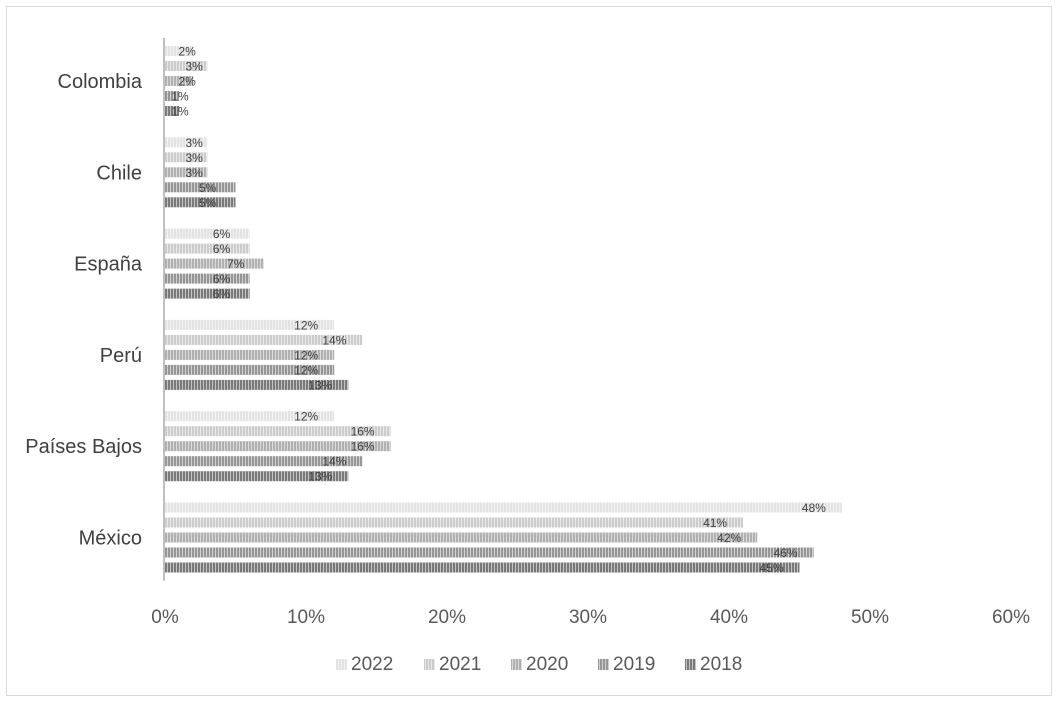 Image resolution: width=1059 pixels, height=702 pixels. I want to click on legend: 2022 2021 2020 2019 2018, so click(539, 664).